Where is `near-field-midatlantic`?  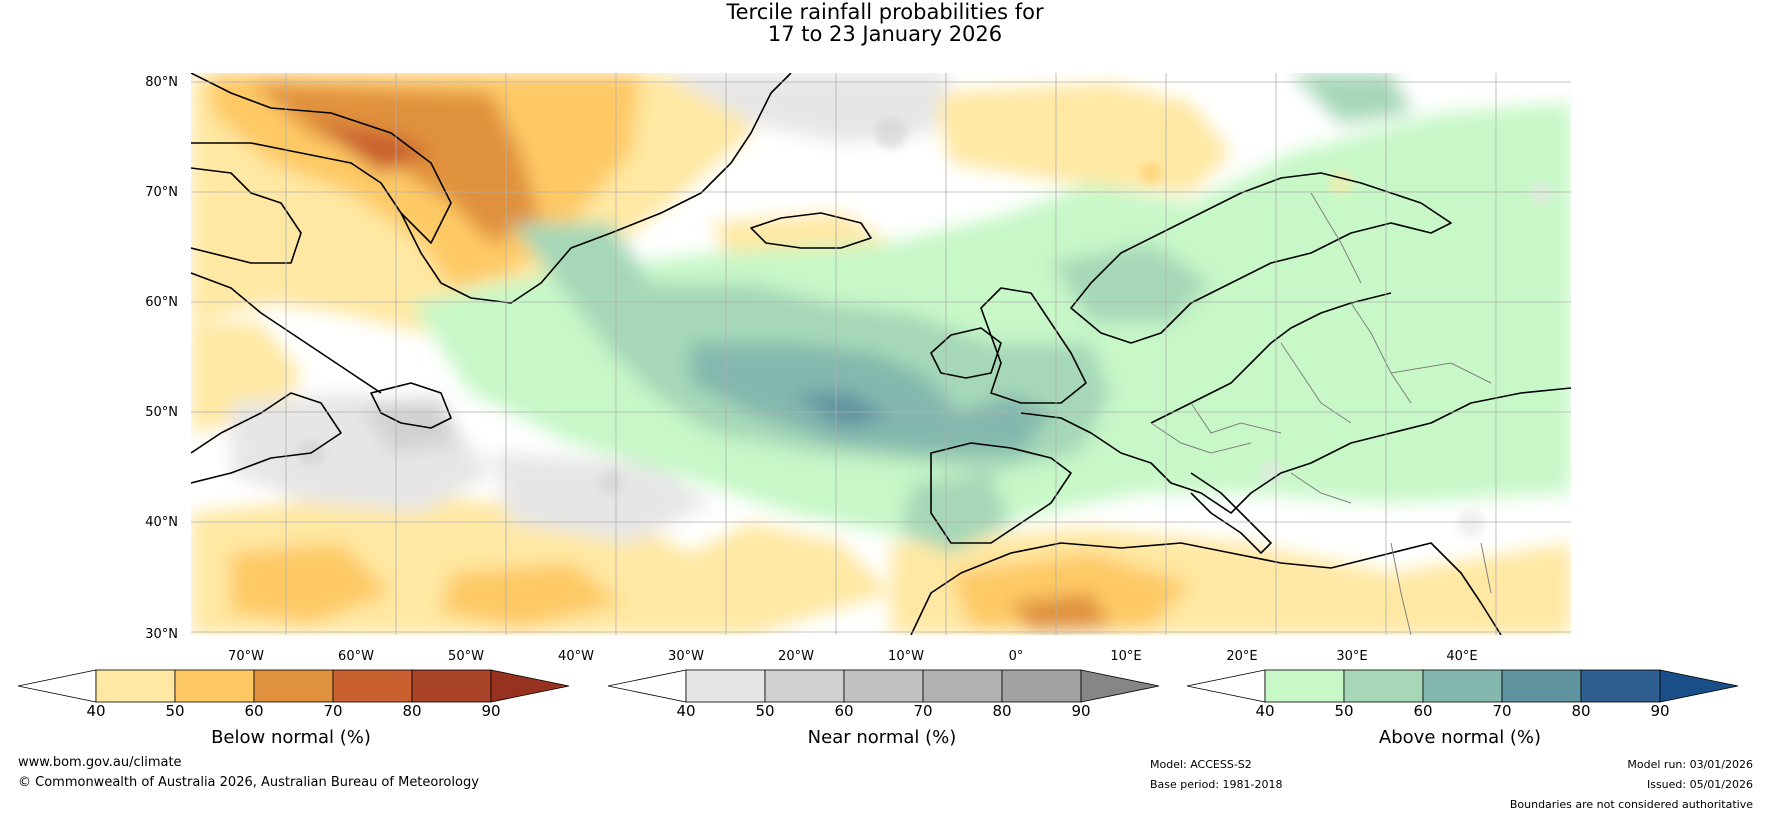
near-field-midatlantic is located at coordinates (601, 498).